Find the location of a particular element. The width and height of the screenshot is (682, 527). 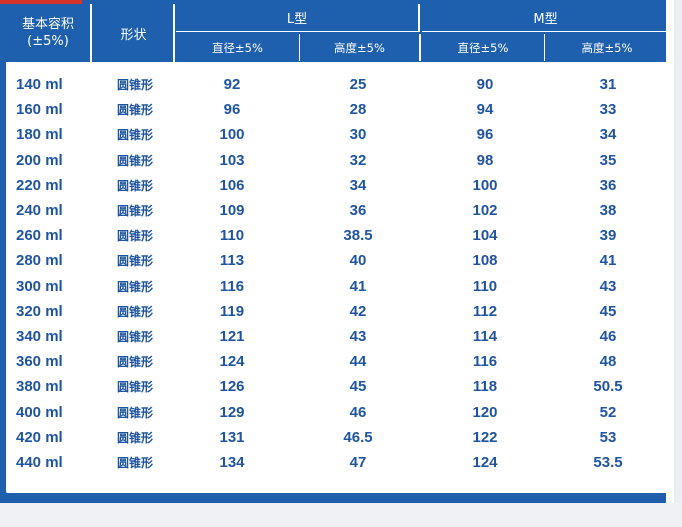

l-height-cell: 46 is located at coordinates (358, 412).